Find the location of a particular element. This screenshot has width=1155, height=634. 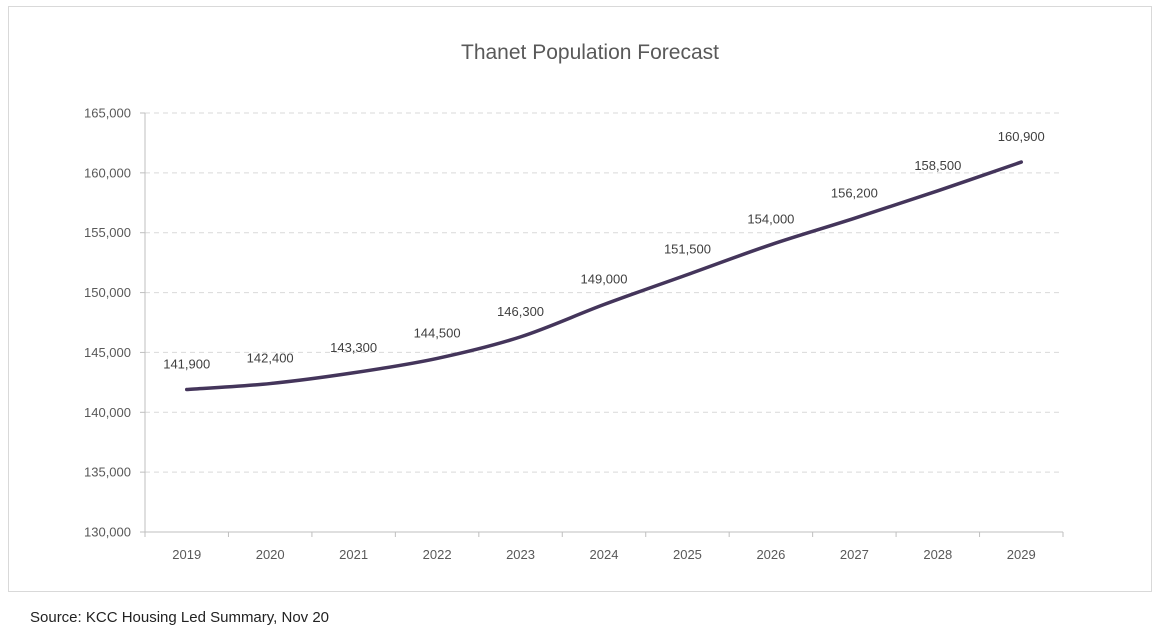

y-tick-label: 130,000 is located at coordinates (107, 532).